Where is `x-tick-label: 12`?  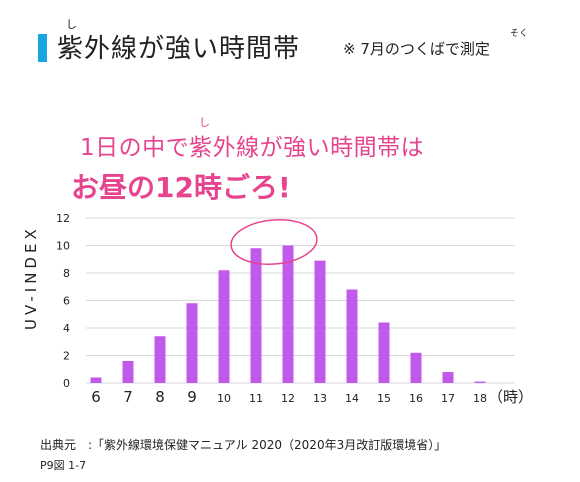 x-tick-label: 12 is located at coordinates (288, 398).